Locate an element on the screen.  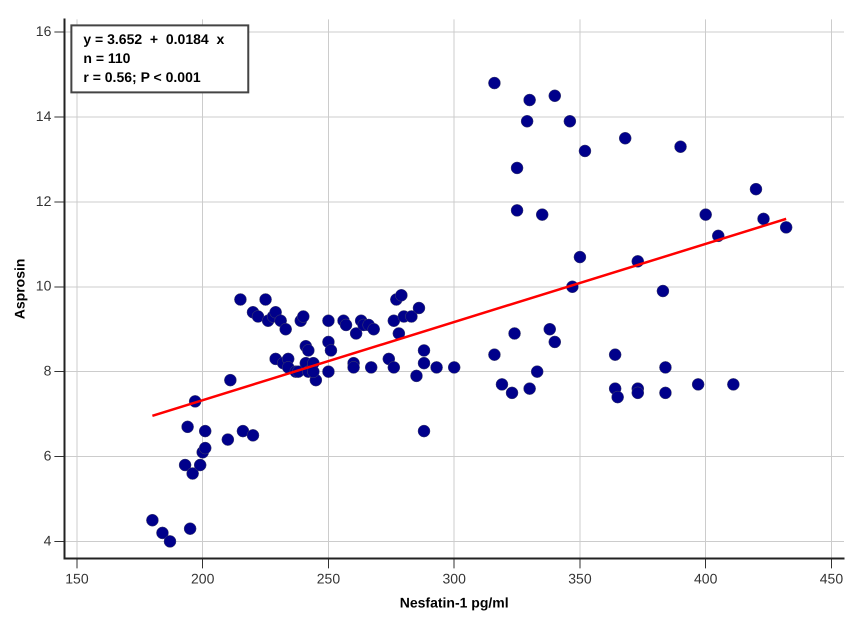
y-tick-label: 8 is located at coordinates (48, 370).